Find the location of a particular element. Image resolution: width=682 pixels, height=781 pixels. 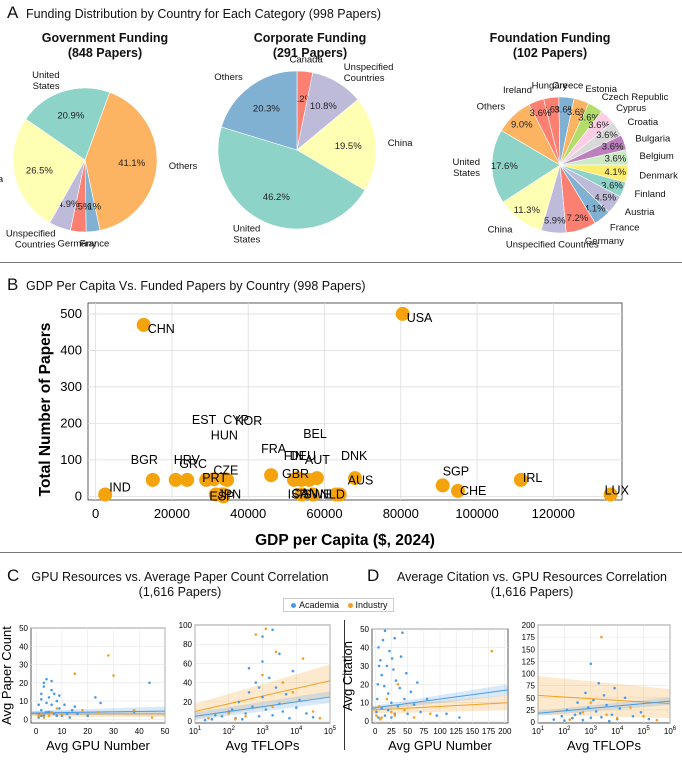

d-right-industry-confidence-band is located at coordinates (604, 697).